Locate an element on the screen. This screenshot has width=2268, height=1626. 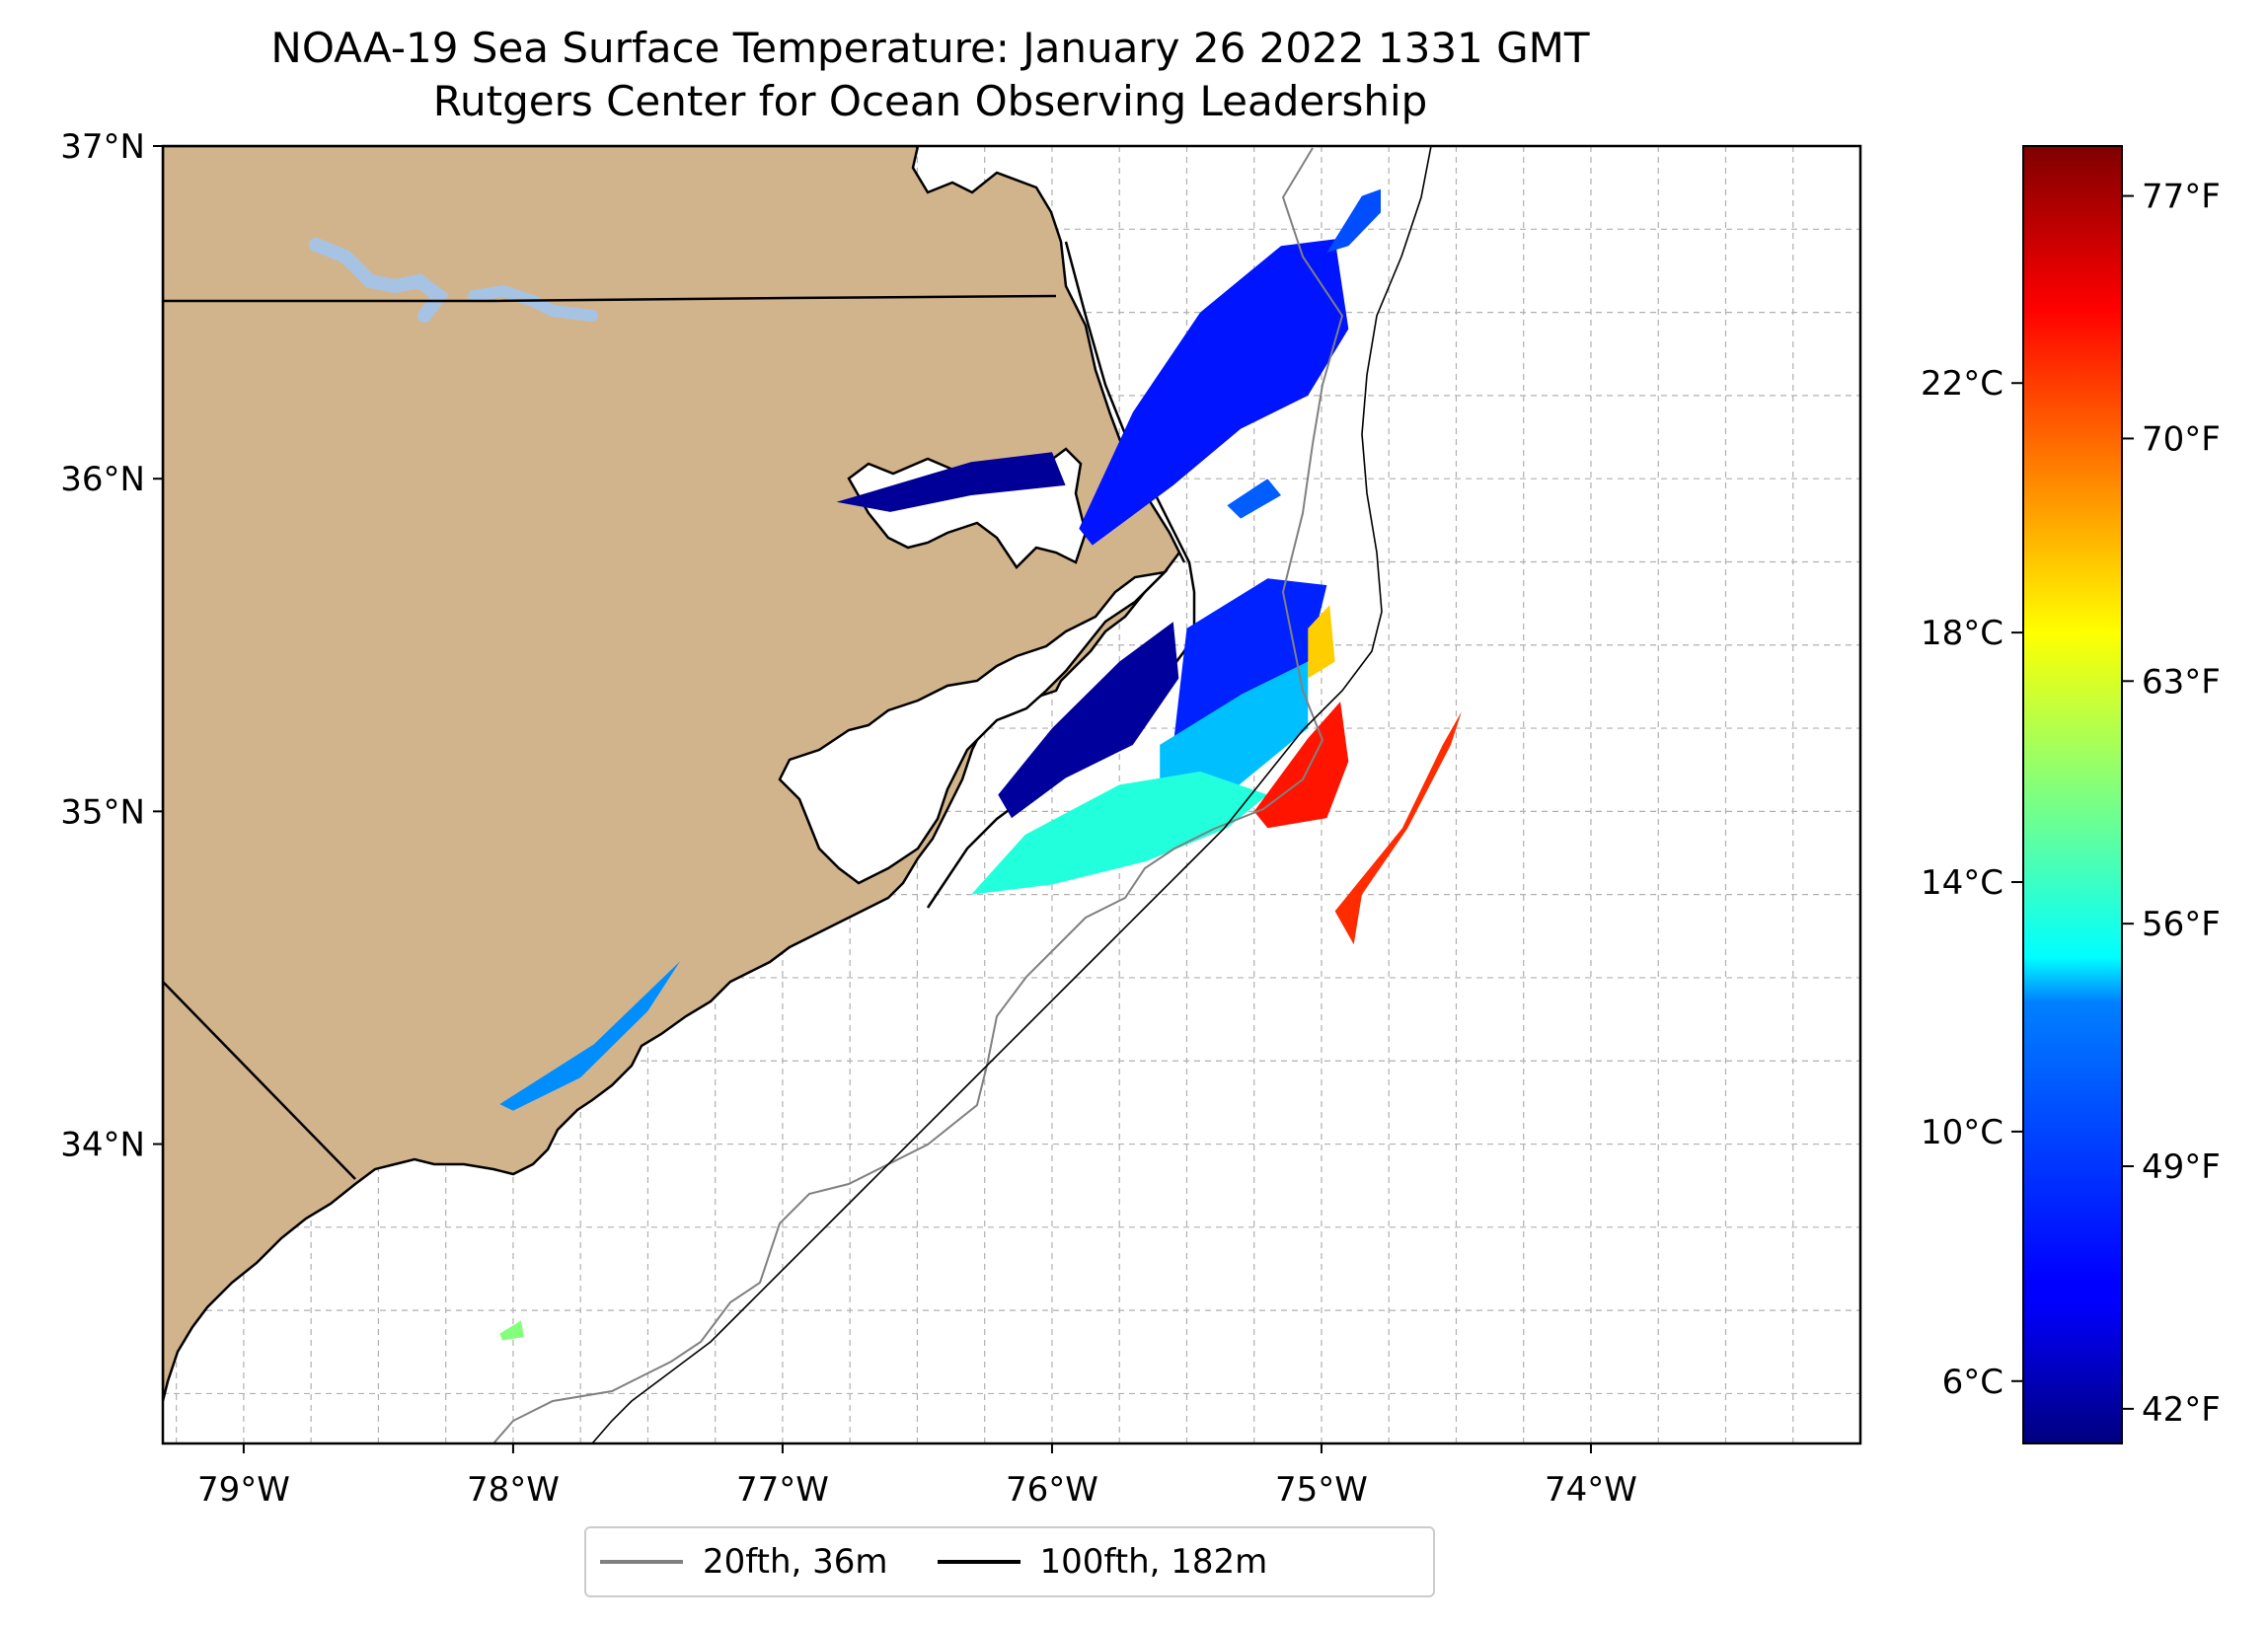
fahrenheit-tick-label: 63°F is located at coordinates (2182, 682).